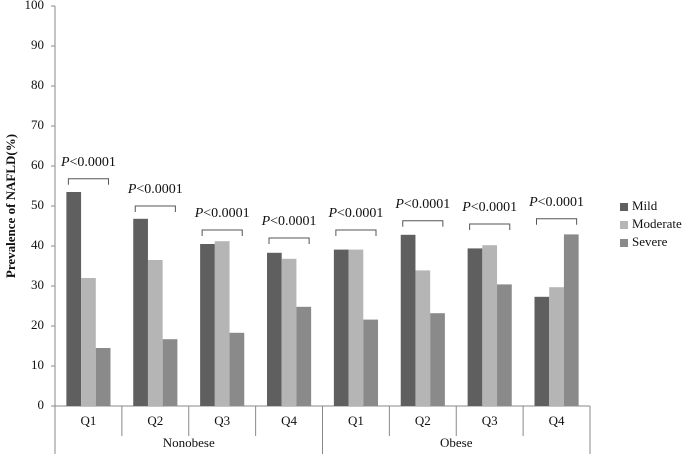 The height and width of the screenshot is (454, 685). I want to click on y-tick-label: 0, so click(41, 404).